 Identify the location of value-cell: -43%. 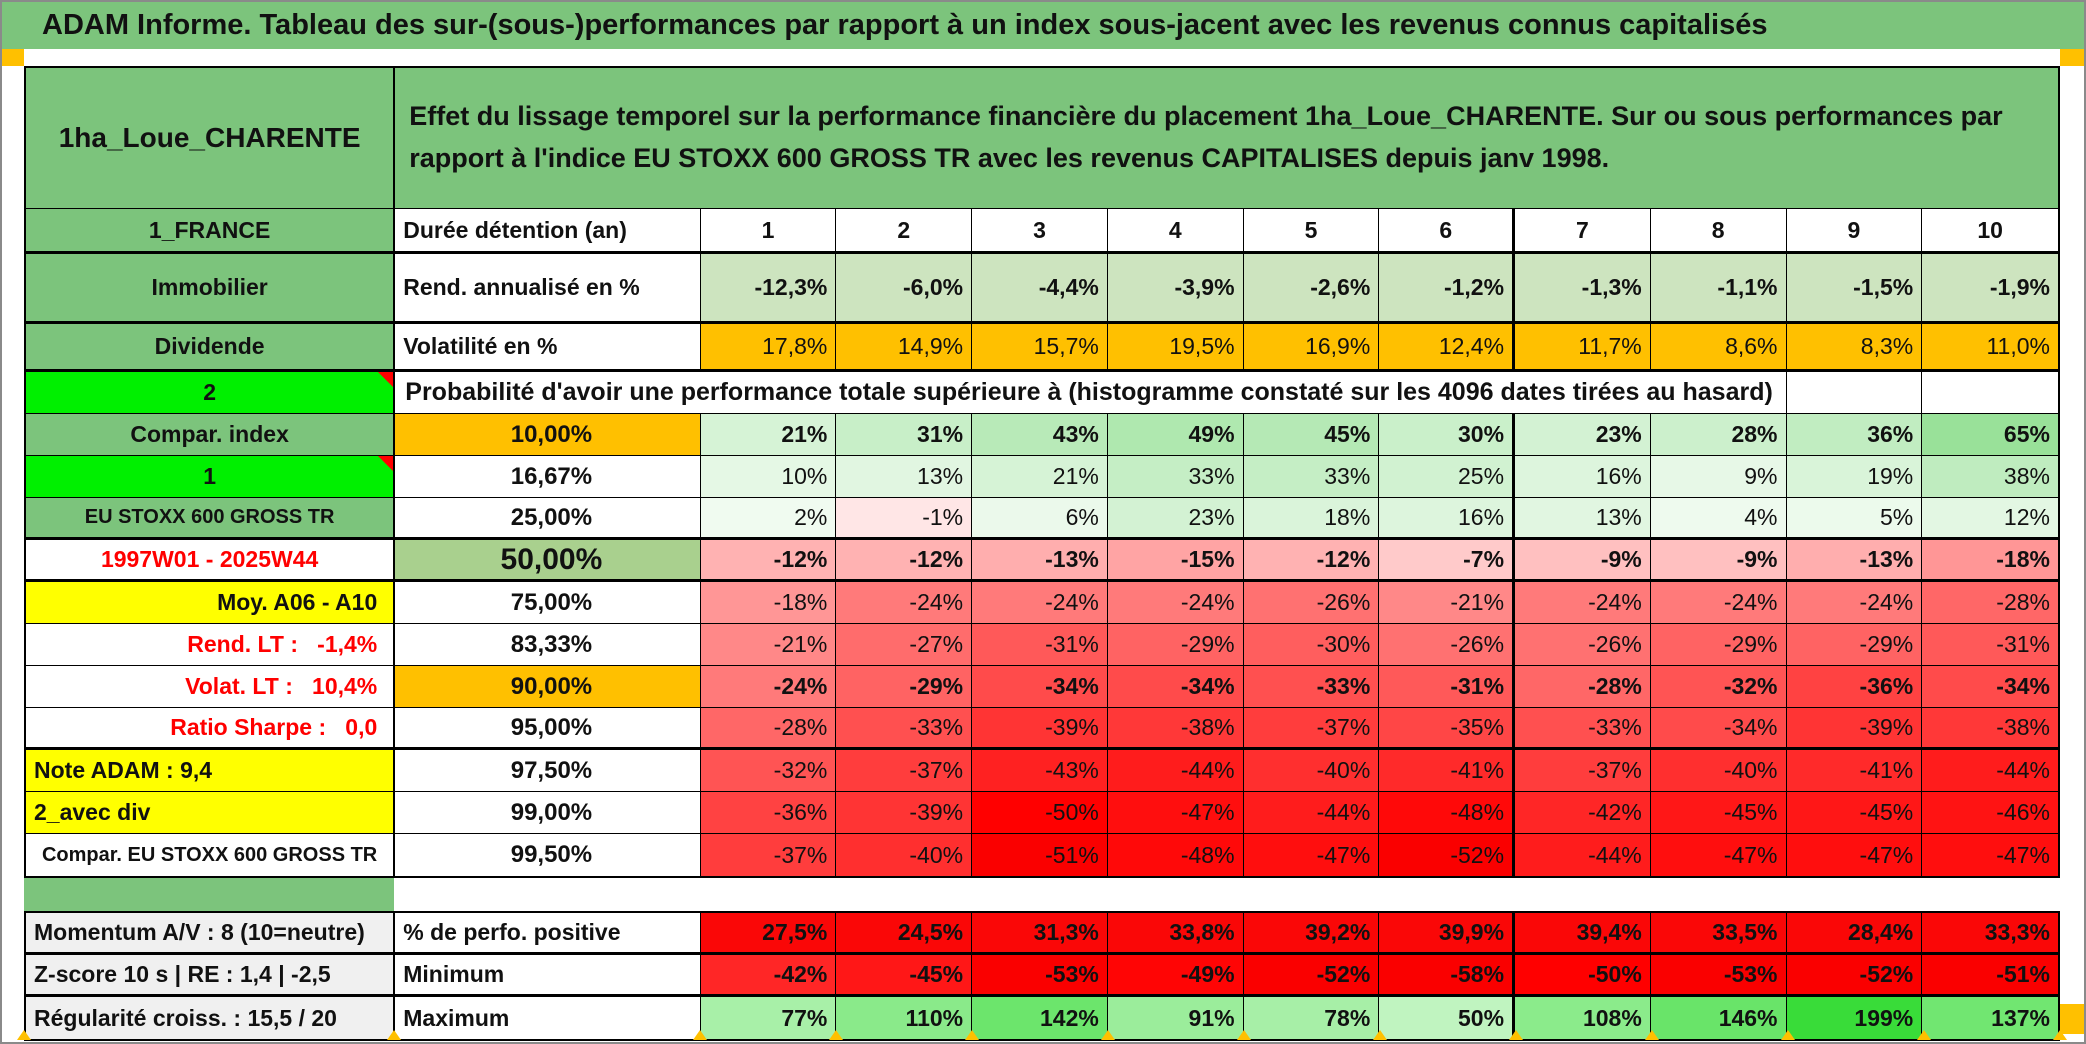
(1040, 770).